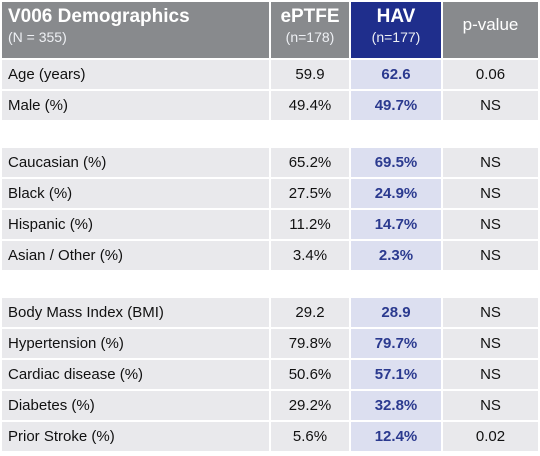 The height and width of the screenshot is (456, 540). What do you see at coordinates (310, 16) in the screenshot?
I see `eptfe-header-label: ePTFE` at bounding box center [310, 16].